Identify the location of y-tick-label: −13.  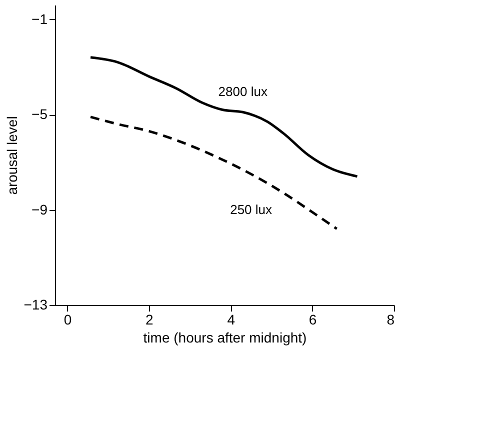
(36, 304).